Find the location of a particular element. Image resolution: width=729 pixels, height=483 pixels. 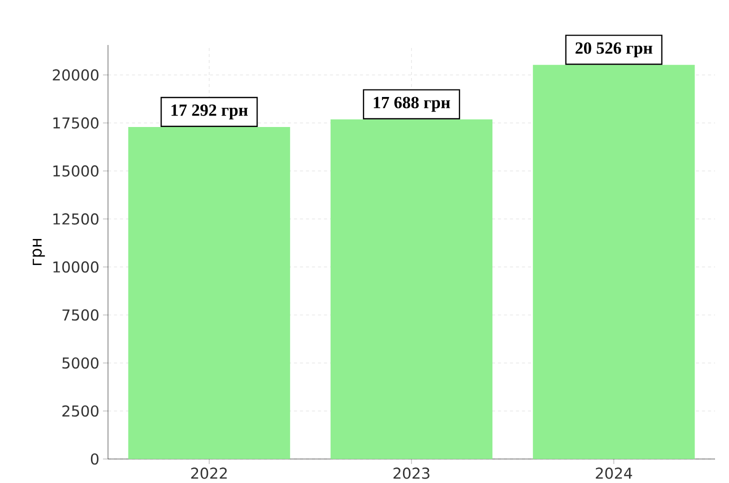

y-tick-label: 5000 is located at coordinates (80, 363).